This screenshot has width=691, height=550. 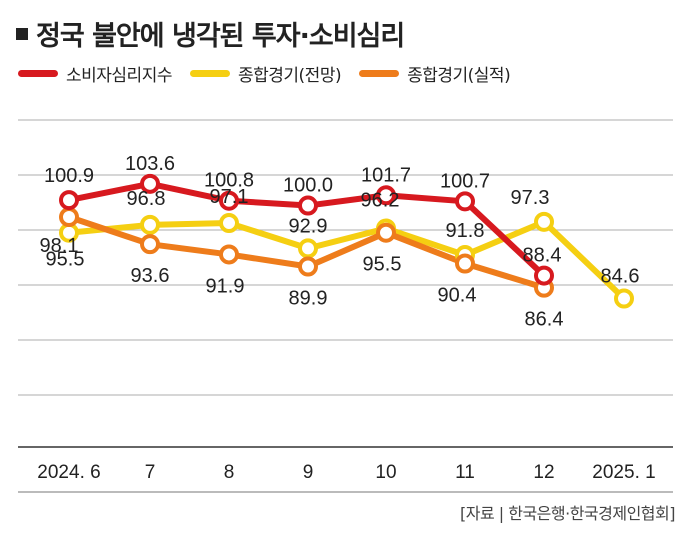 What do you see at coordinates (465, 181) in the screenshot?
I see `data-label: 100.7` at bounding box center [465, 181].